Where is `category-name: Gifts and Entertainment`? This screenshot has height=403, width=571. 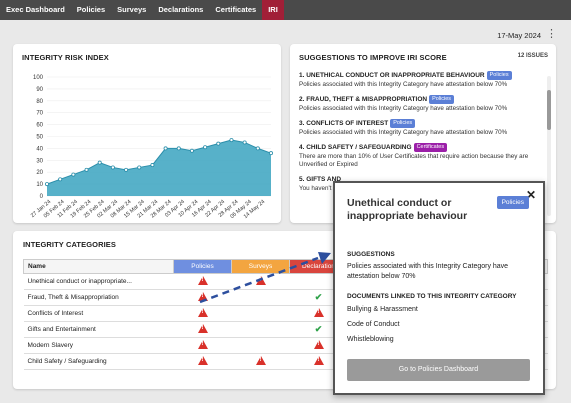 category-name: Gifts and Entertainment is located at coordinates (98, 329).